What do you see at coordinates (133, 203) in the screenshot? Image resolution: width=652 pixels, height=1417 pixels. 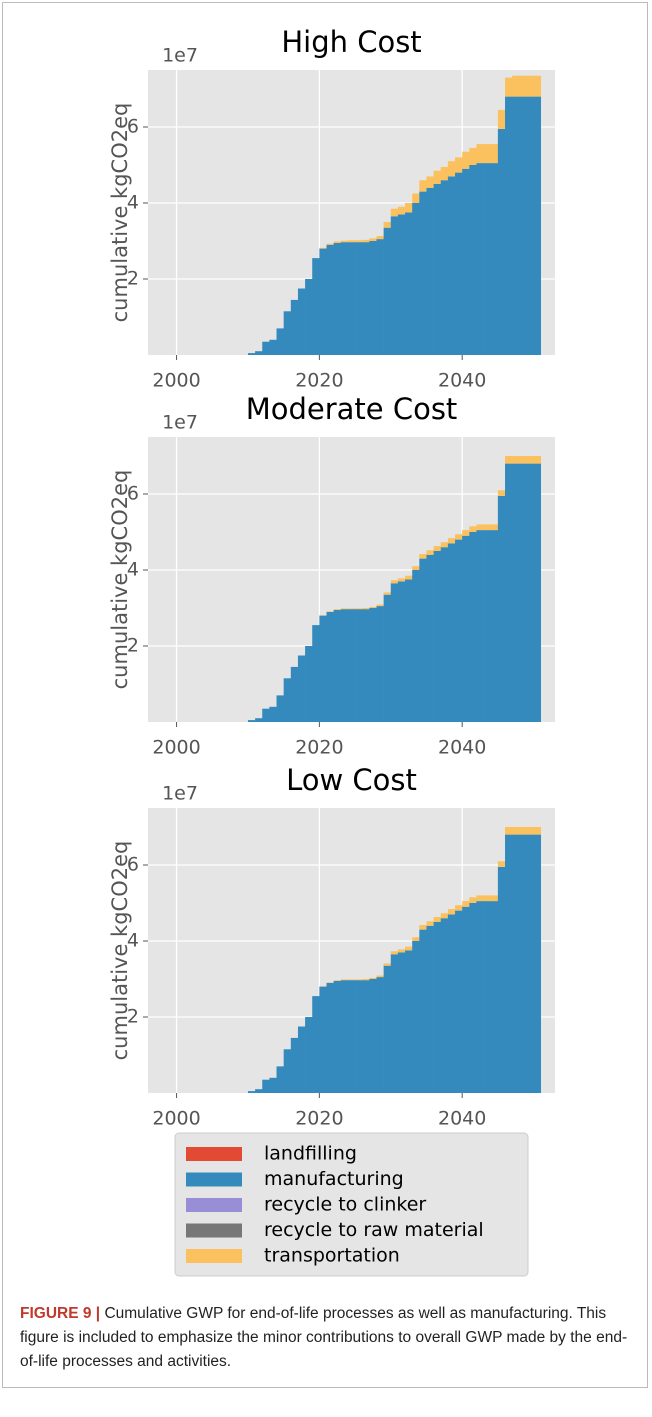 I see `y-tick-label: 4` at bounding box center [133, 203].